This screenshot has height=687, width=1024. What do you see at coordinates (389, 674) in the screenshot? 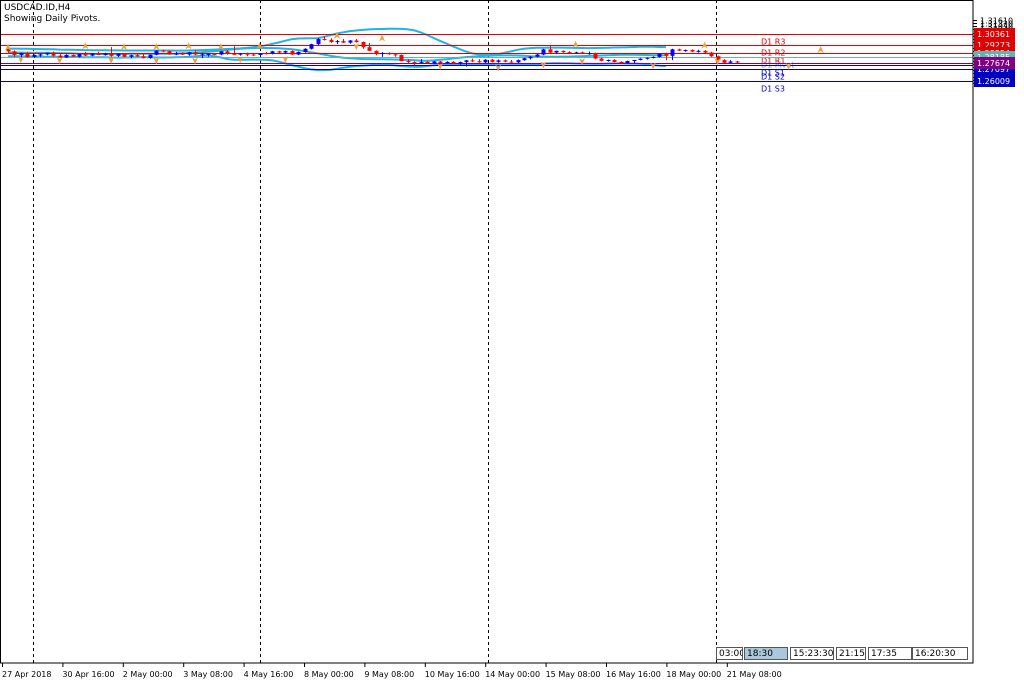
I see `x-tick-label: 9 May 08:00` at bounding box center [389, 674].